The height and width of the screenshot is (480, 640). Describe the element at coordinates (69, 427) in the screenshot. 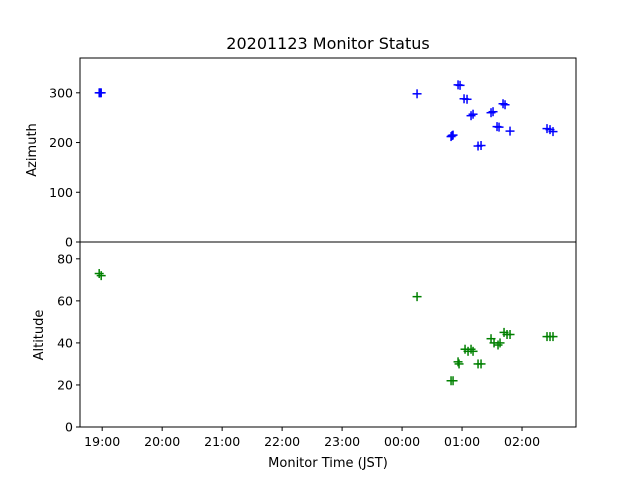

I see `altitude-y-tick-label: 0` at that location.